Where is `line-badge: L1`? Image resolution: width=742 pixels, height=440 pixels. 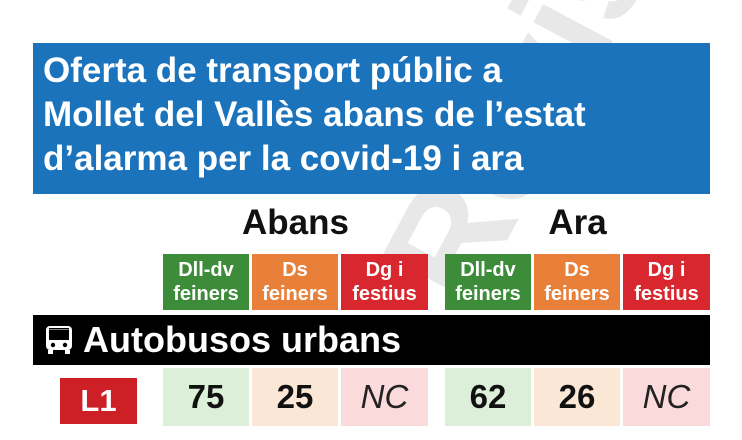
line-badge: L1 is located at coordinates (98, 401).